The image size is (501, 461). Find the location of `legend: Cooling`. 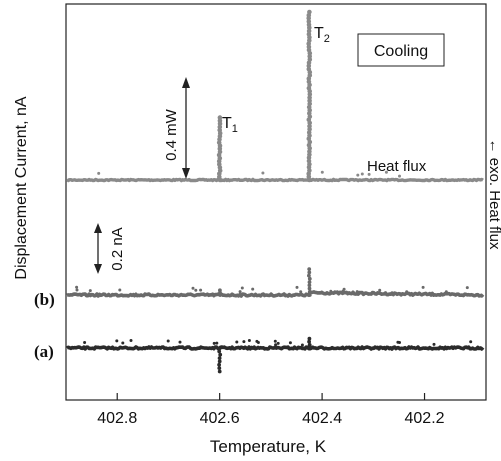

legend: Cooling is located at coordinates (401, 50).